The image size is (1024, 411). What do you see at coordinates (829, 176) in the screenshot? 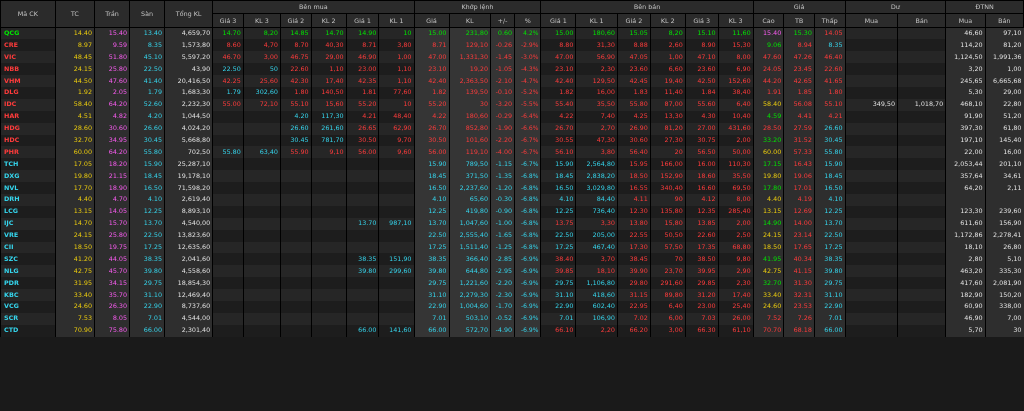
I see `low-price: 18.45` at bounding box center [829, 176].